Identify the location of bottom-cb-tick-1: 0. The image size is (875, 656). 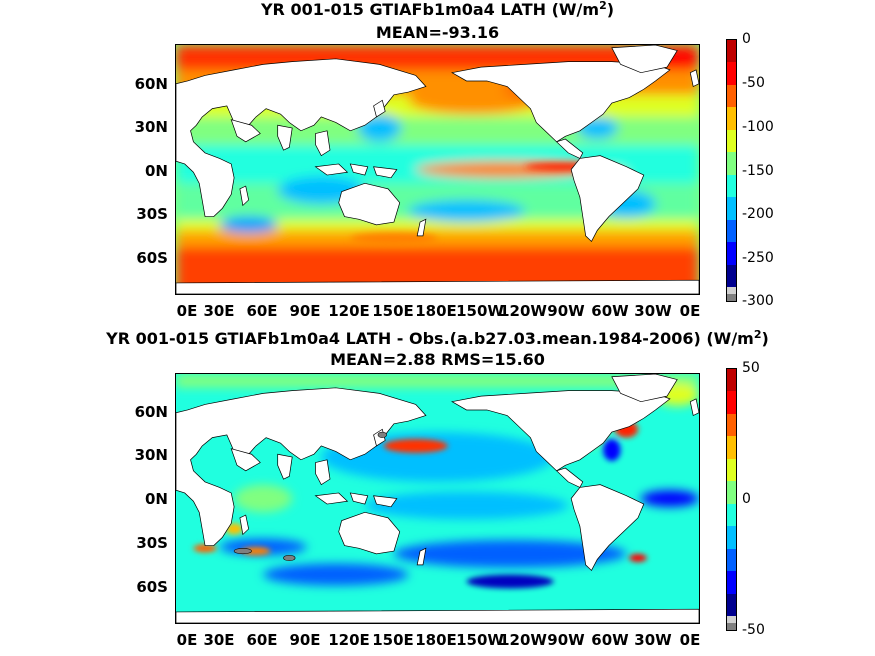
(746, 499).